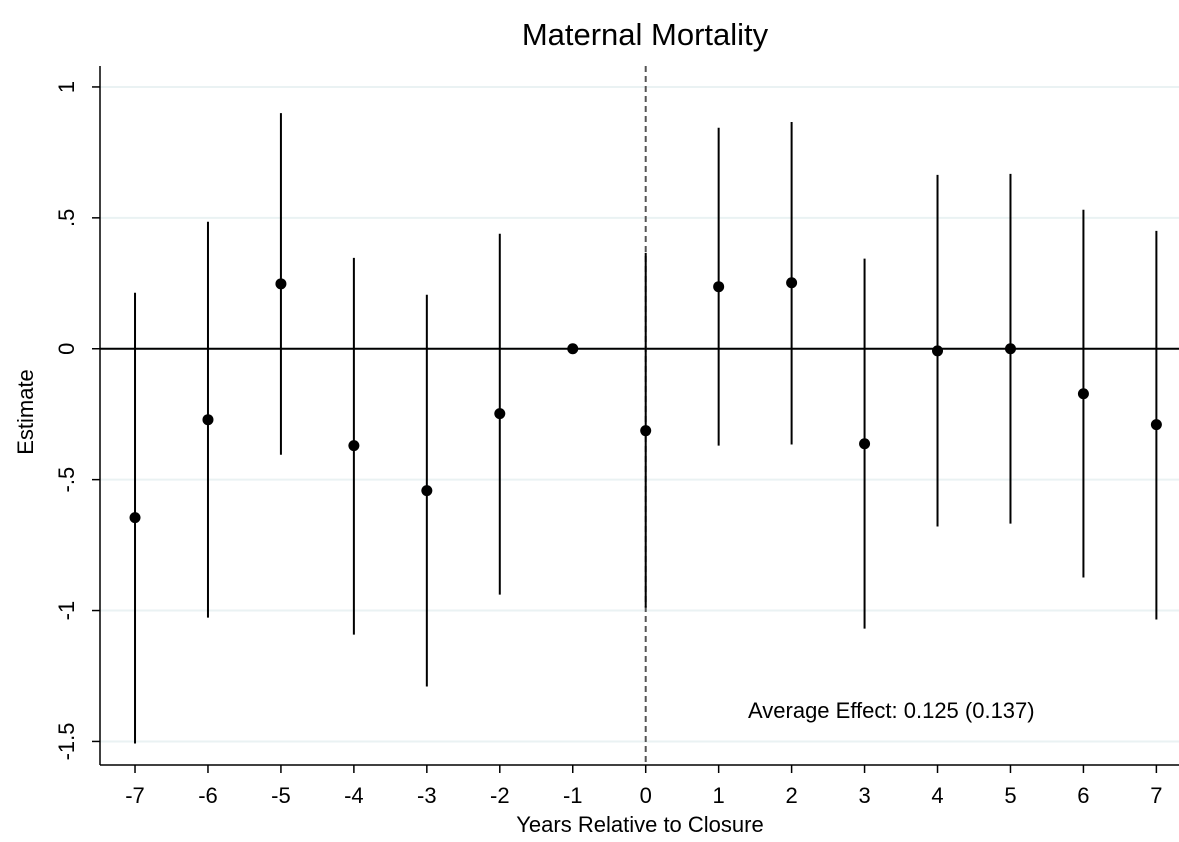 This screenshot has width=1179, height=842. I want to click on y-tick-label: -1.5, so click(66, 741).